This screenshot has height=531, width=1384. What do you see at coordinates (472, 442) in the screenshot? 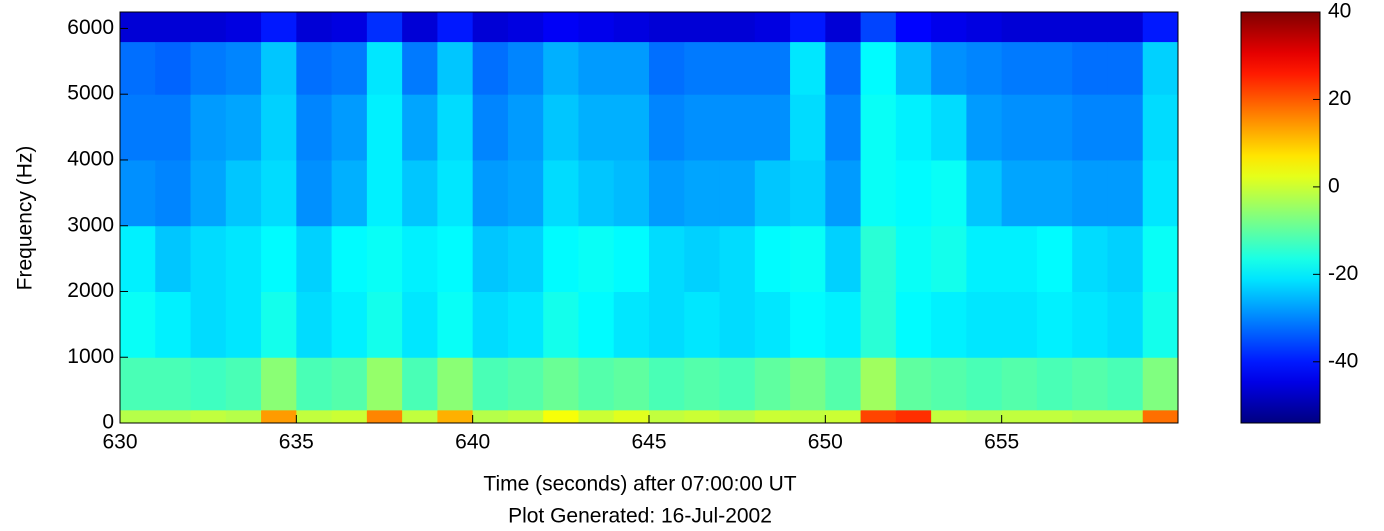
I see `x-tick-label: 640` at bounding box center [472, 442].